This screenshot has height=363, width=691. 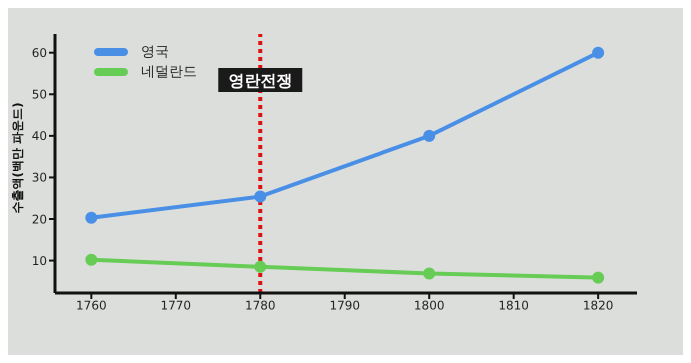 I want to click on y-tick-label: 10, so click(x=39, y=261).